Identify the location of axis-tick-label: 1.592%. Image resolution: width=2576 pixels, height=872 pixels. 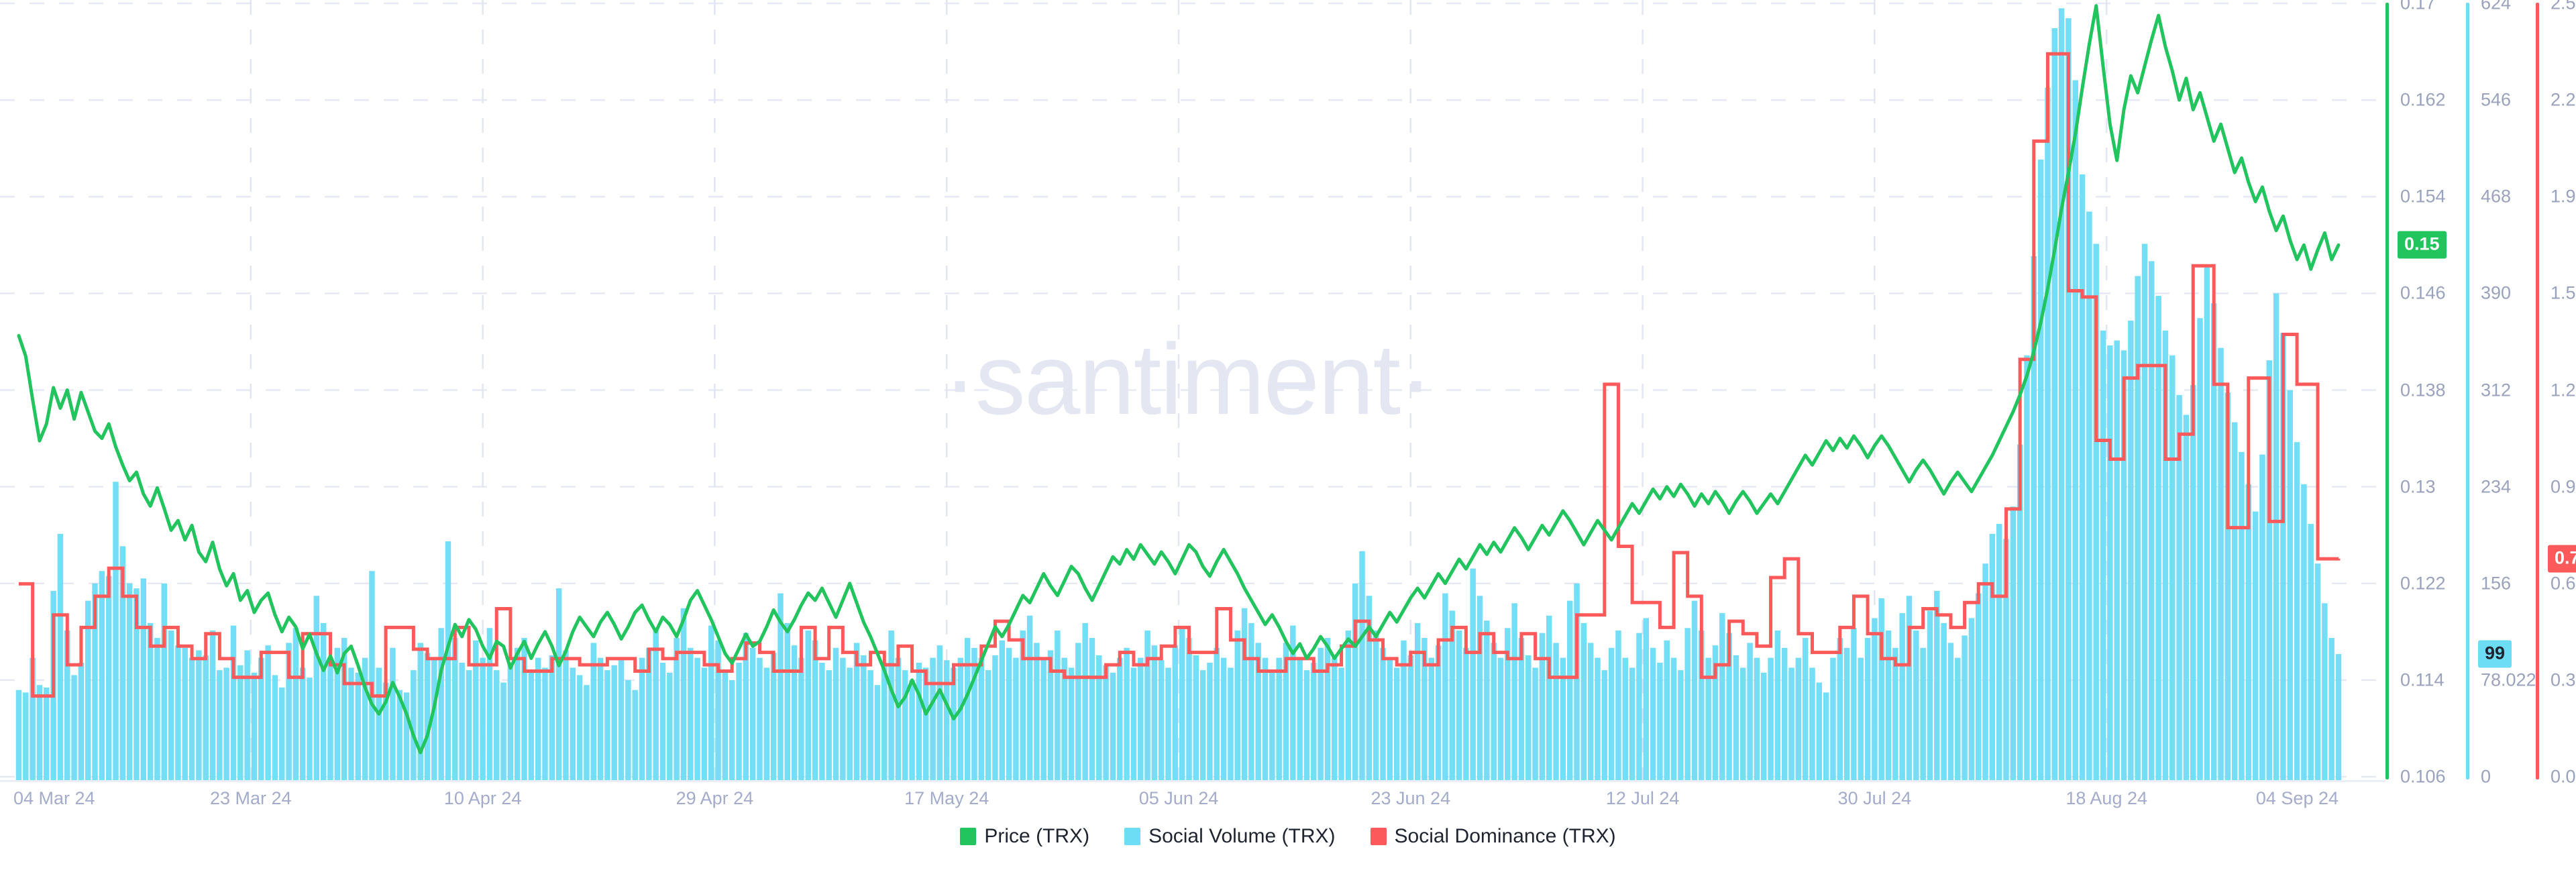
(2563, 292).